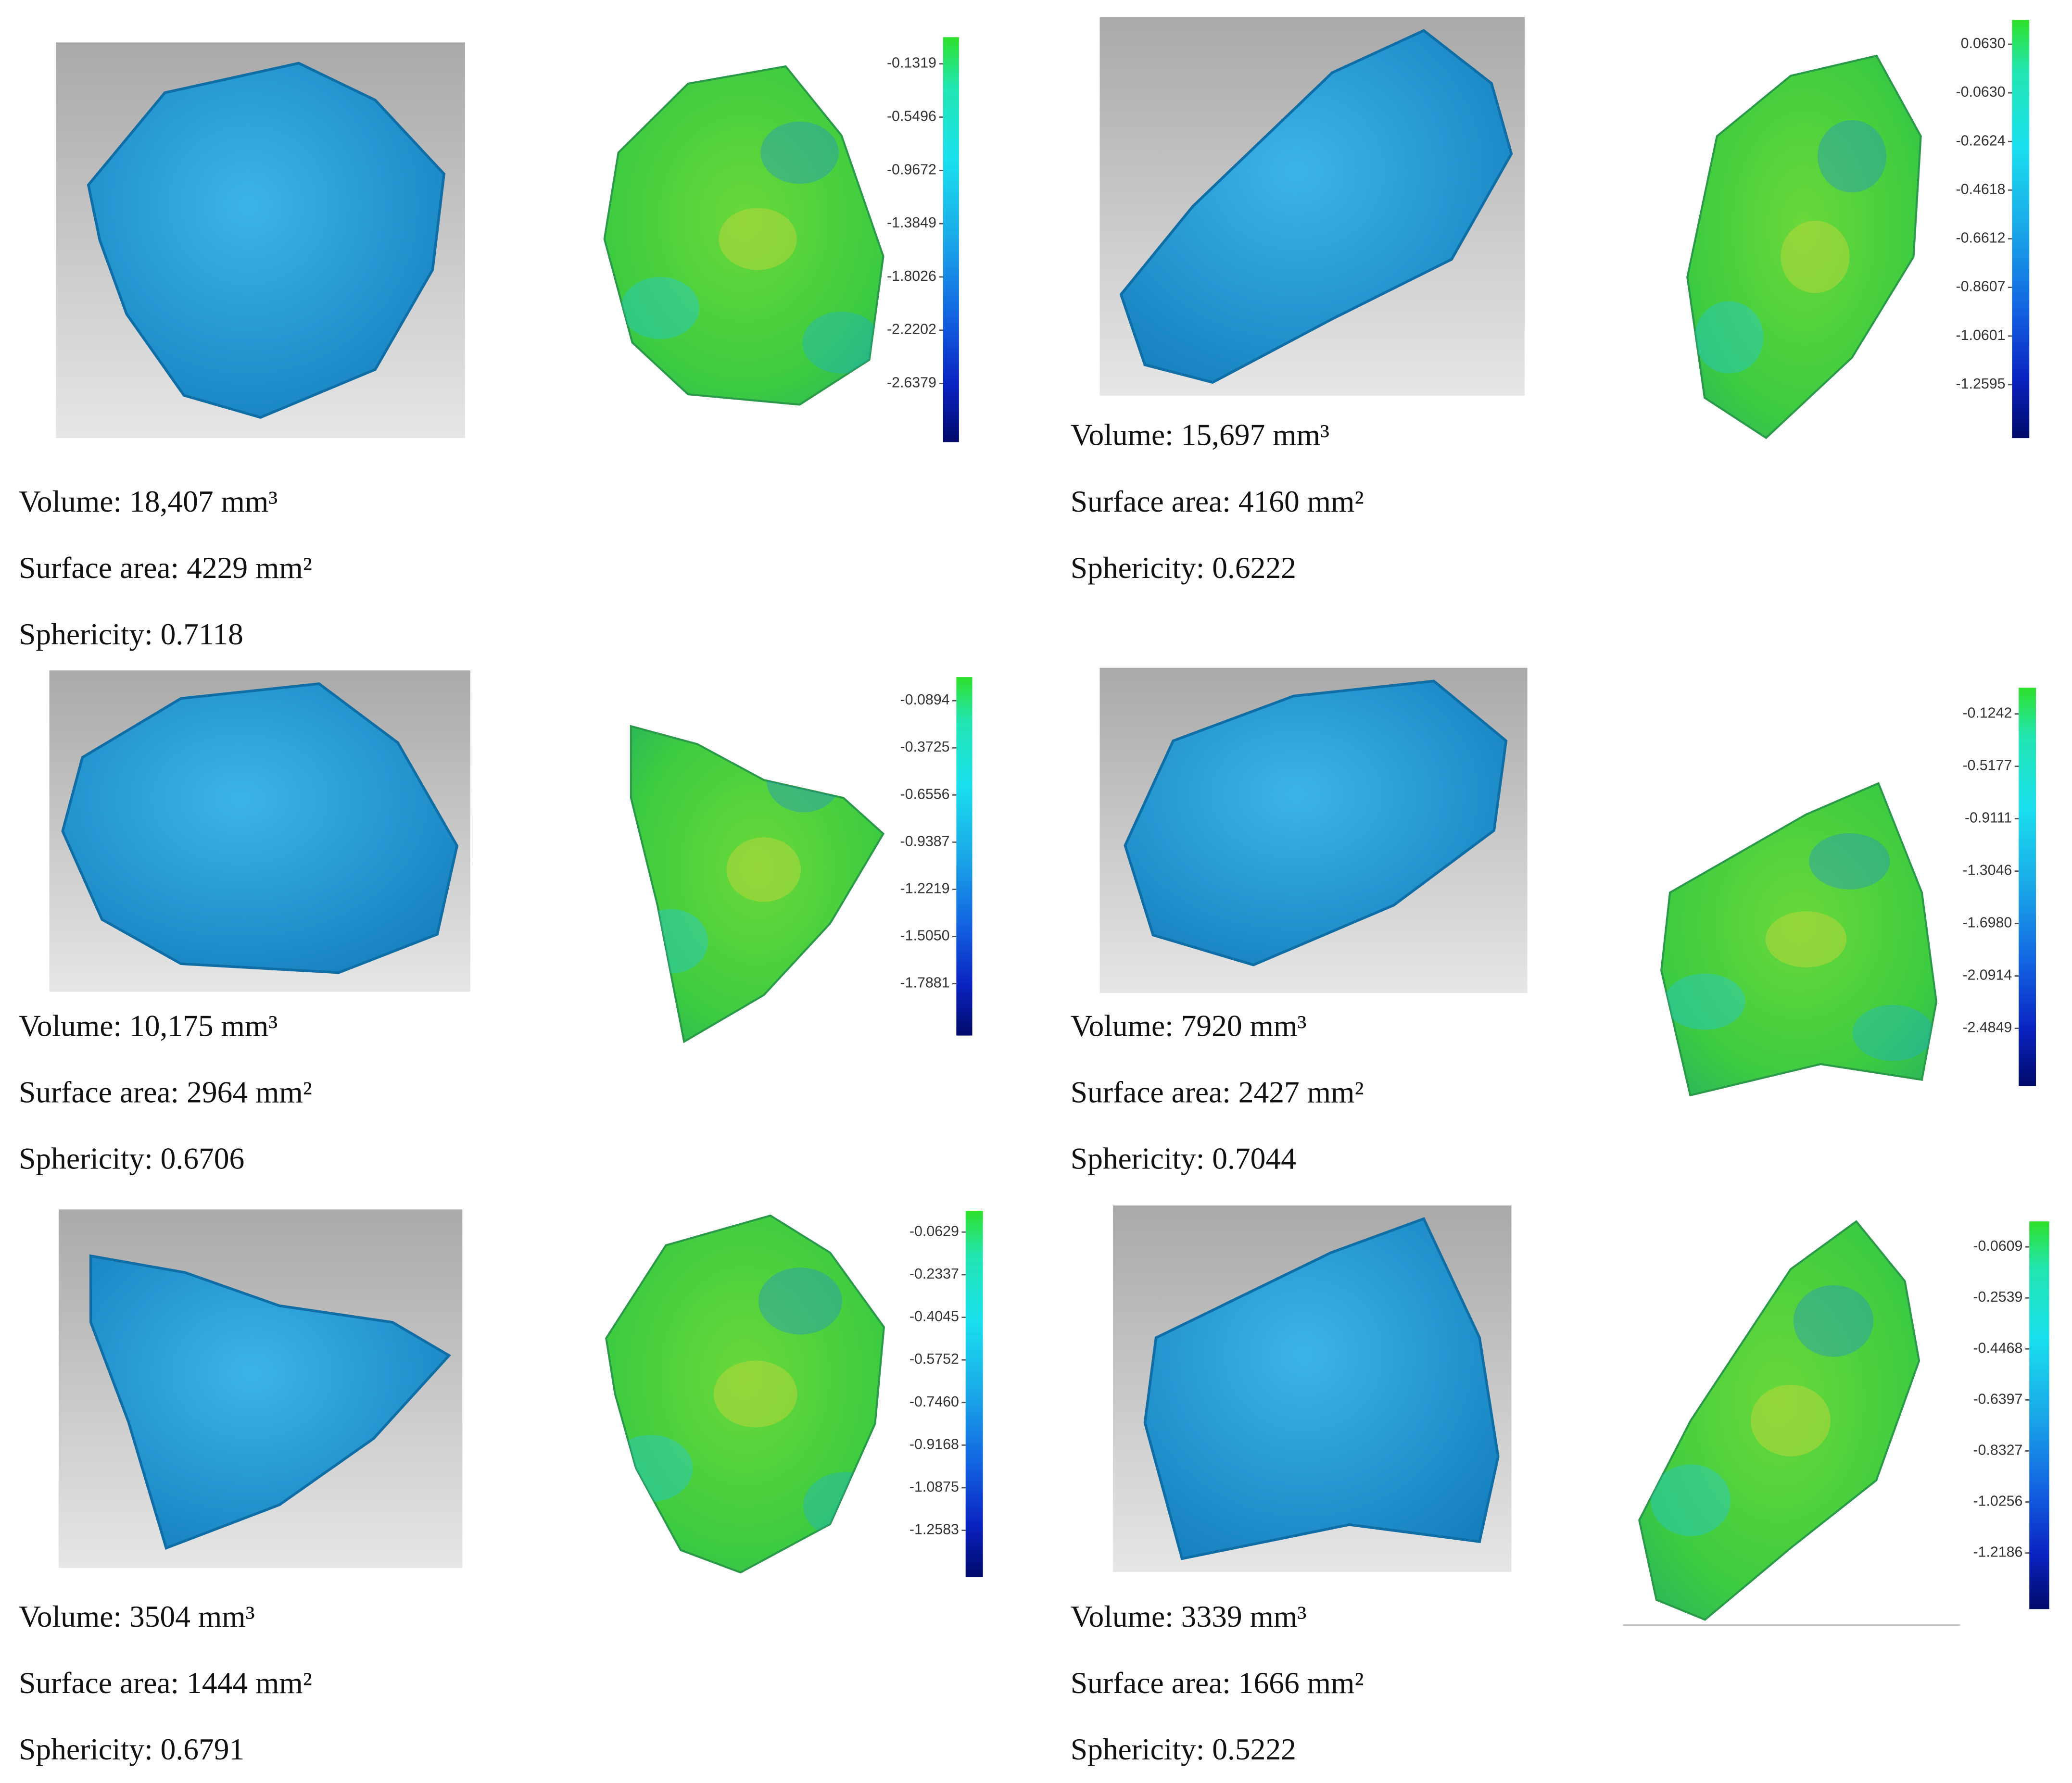 This screenshot has height=1783, width=2072. What do you see at coordinates (1183, 568) in the screenshot?
I see `sphericity: Sphericity: 0.6222` at bounding box center [1183, 568].